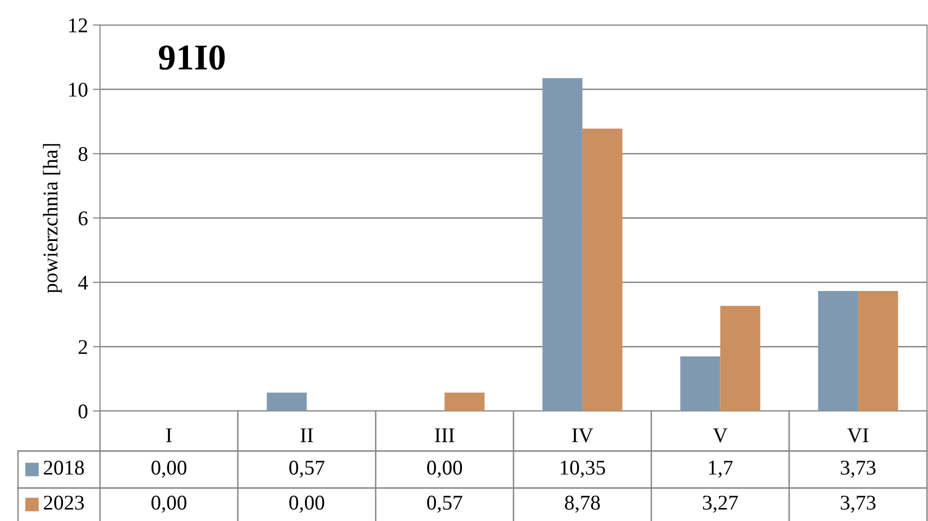  Describe the element at coordinates (78, 89) in the screenshot. I see `y-tick-label: 10` at that location.